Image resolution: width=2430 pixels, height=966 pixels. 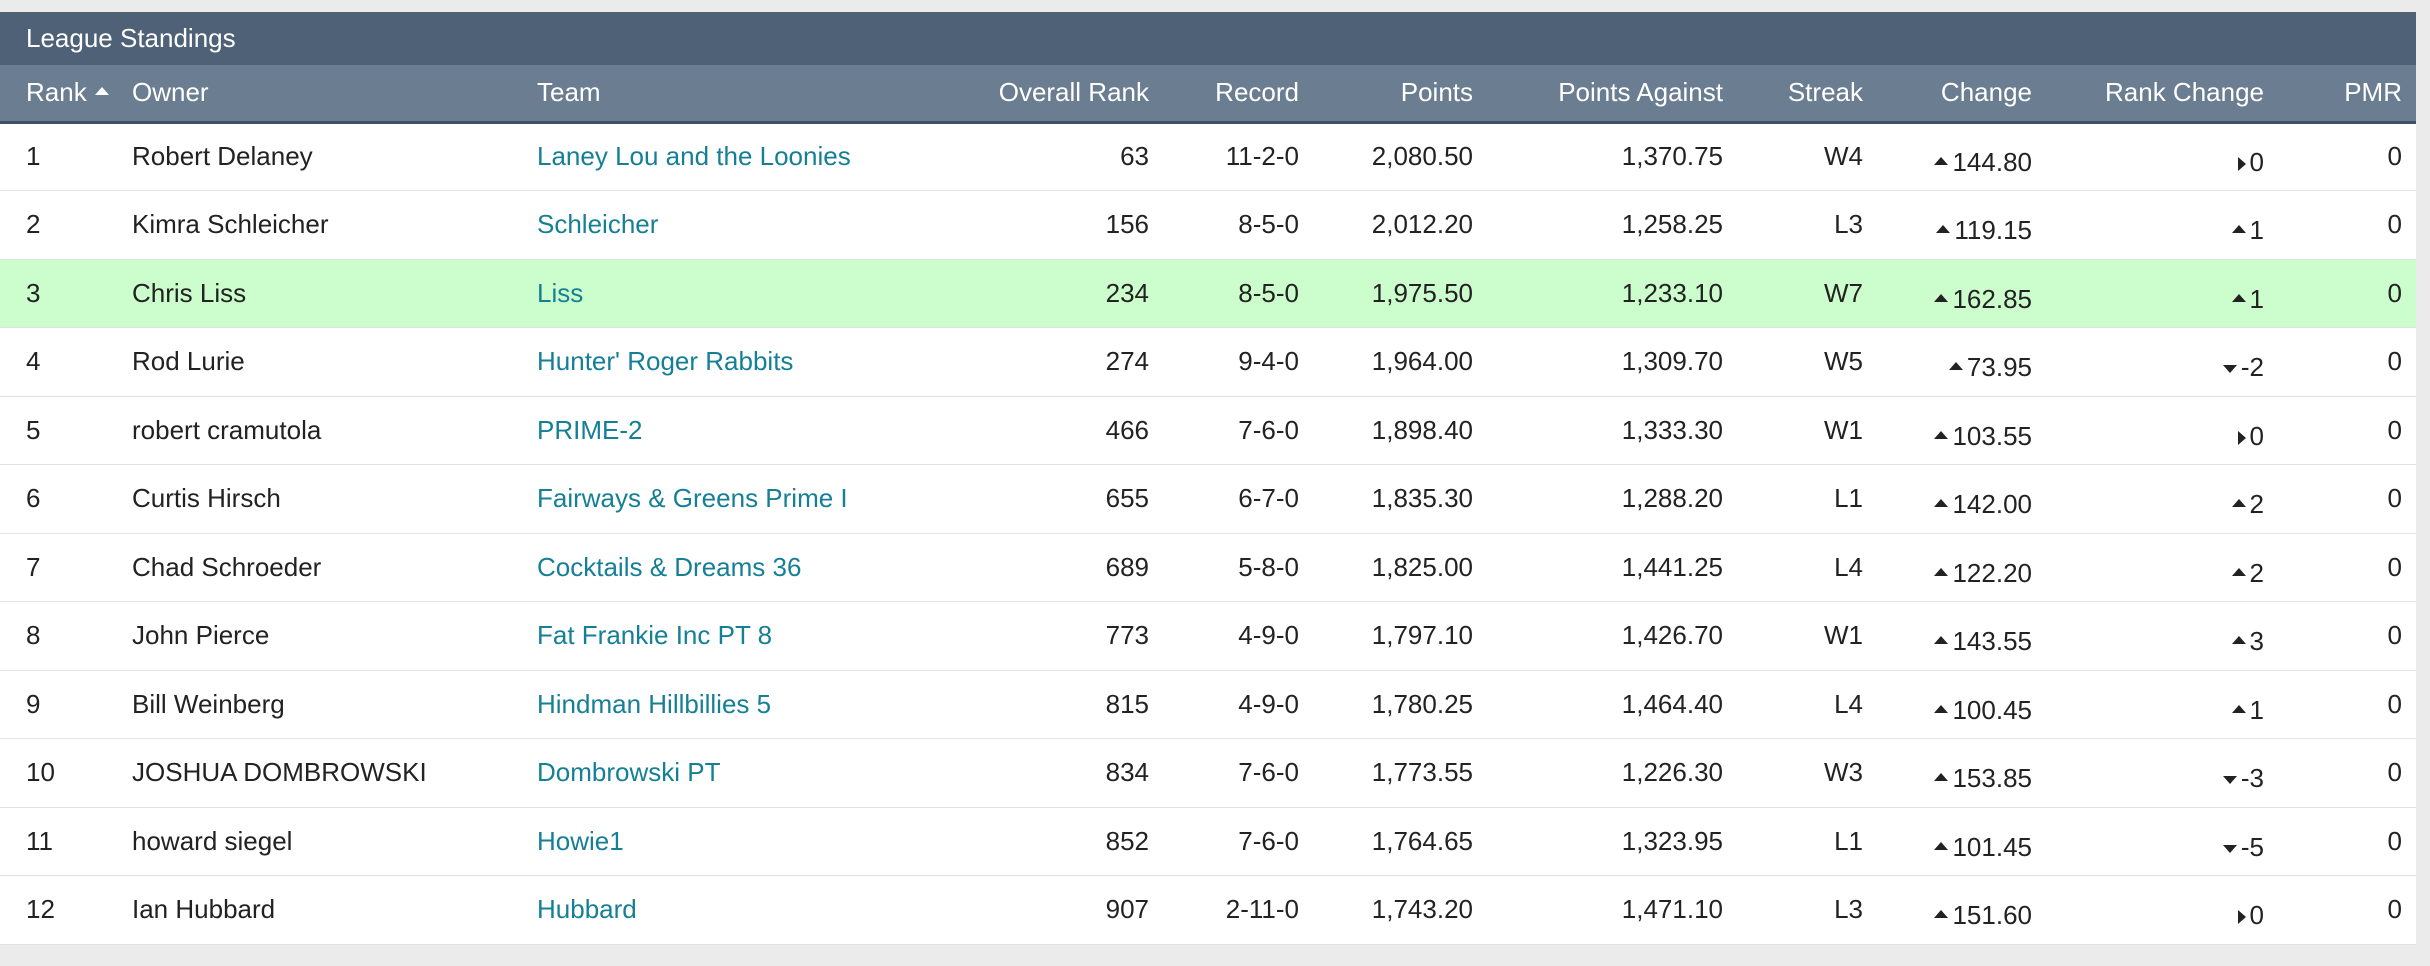 I want to click on team-link: Hindman Hillbillies 5, so click(x=654, y=703).